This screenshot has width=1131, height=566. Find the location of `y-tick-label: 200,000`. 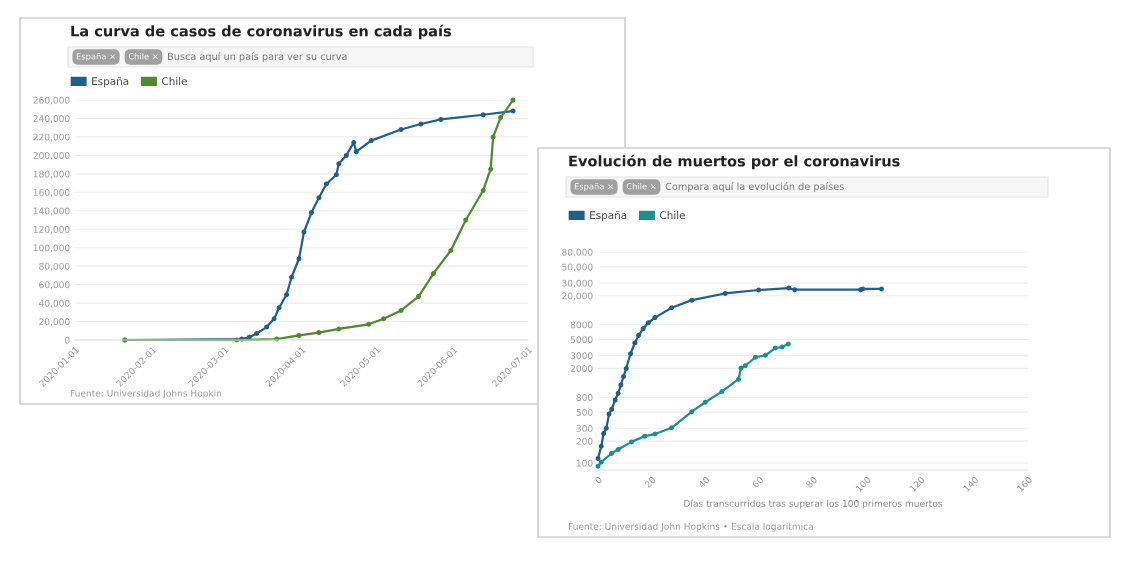

y-tick-label: 200,000 is located at coordinates (51, 156).